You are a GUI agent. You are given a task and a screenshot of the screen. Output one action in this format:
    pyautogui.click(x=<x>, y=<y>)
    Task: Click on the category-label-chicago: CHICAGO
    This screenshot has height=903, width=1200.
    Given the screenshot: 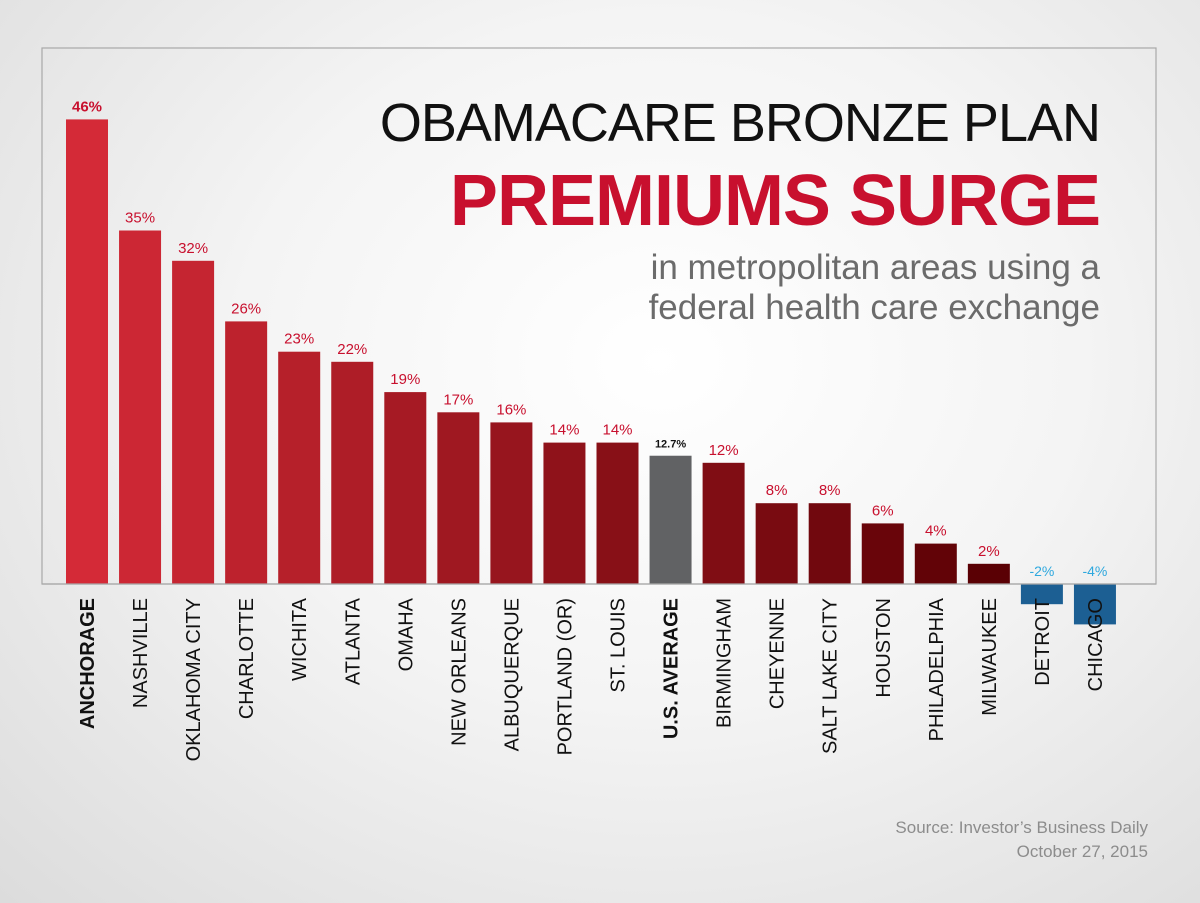 What is the action you would take?
    pyautogui.click(x=1096, y=644)
    